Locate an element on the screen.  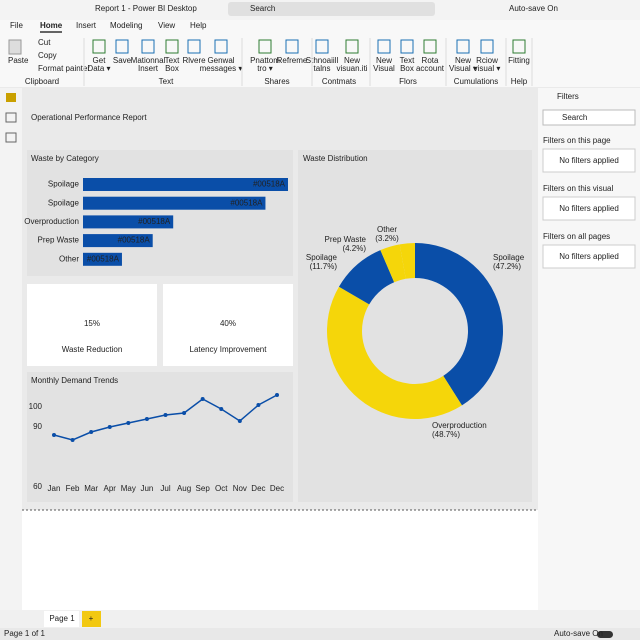
ribbon-button: Visual is located at coordinates (384, 68).